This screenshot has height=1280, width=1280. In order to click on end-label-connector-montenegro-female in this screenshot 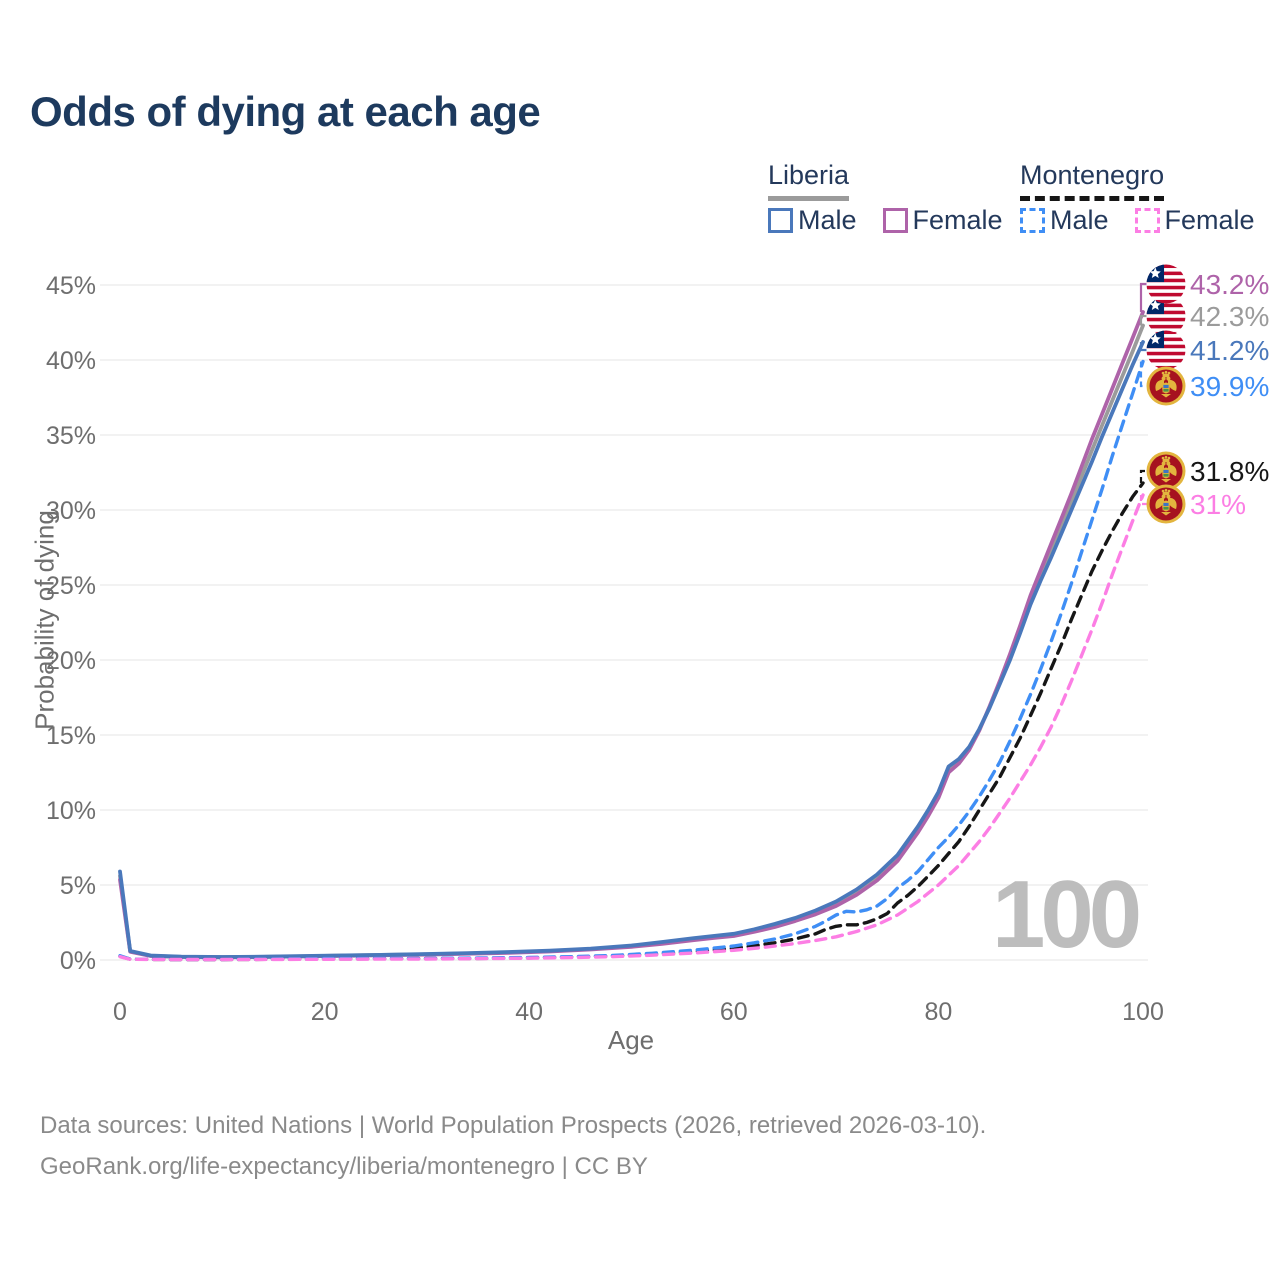, I will do `click(1143, 500)`.